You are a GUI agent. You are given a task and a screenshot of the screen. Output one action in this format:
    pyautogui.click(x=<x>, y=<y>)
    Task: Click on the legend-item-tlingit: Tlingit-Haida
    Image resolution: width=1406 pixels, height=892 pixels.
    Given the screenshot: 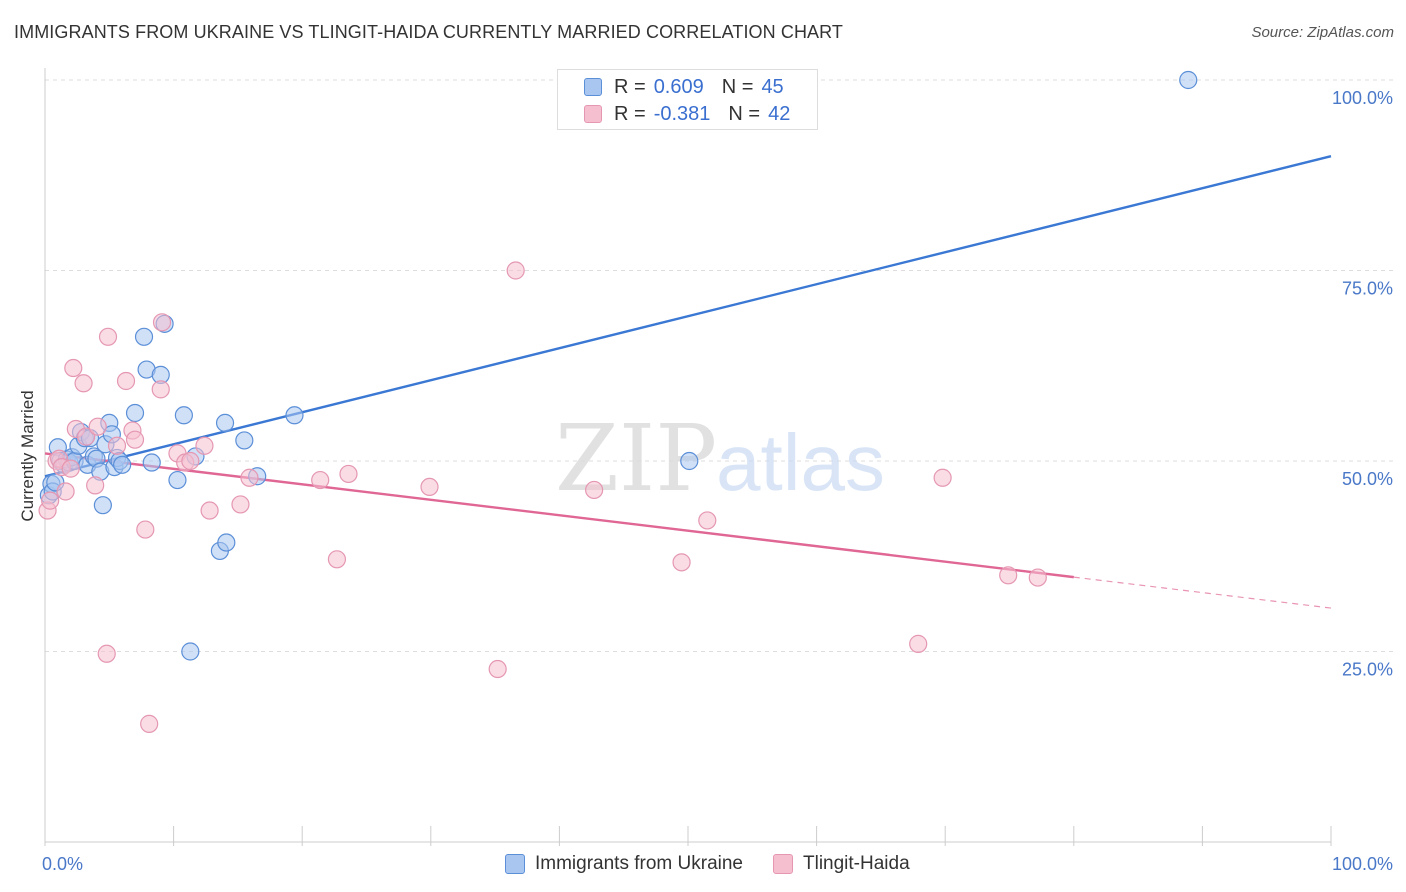 What is the action you would take?
    pyautogui.click(x=841, y=864)
    